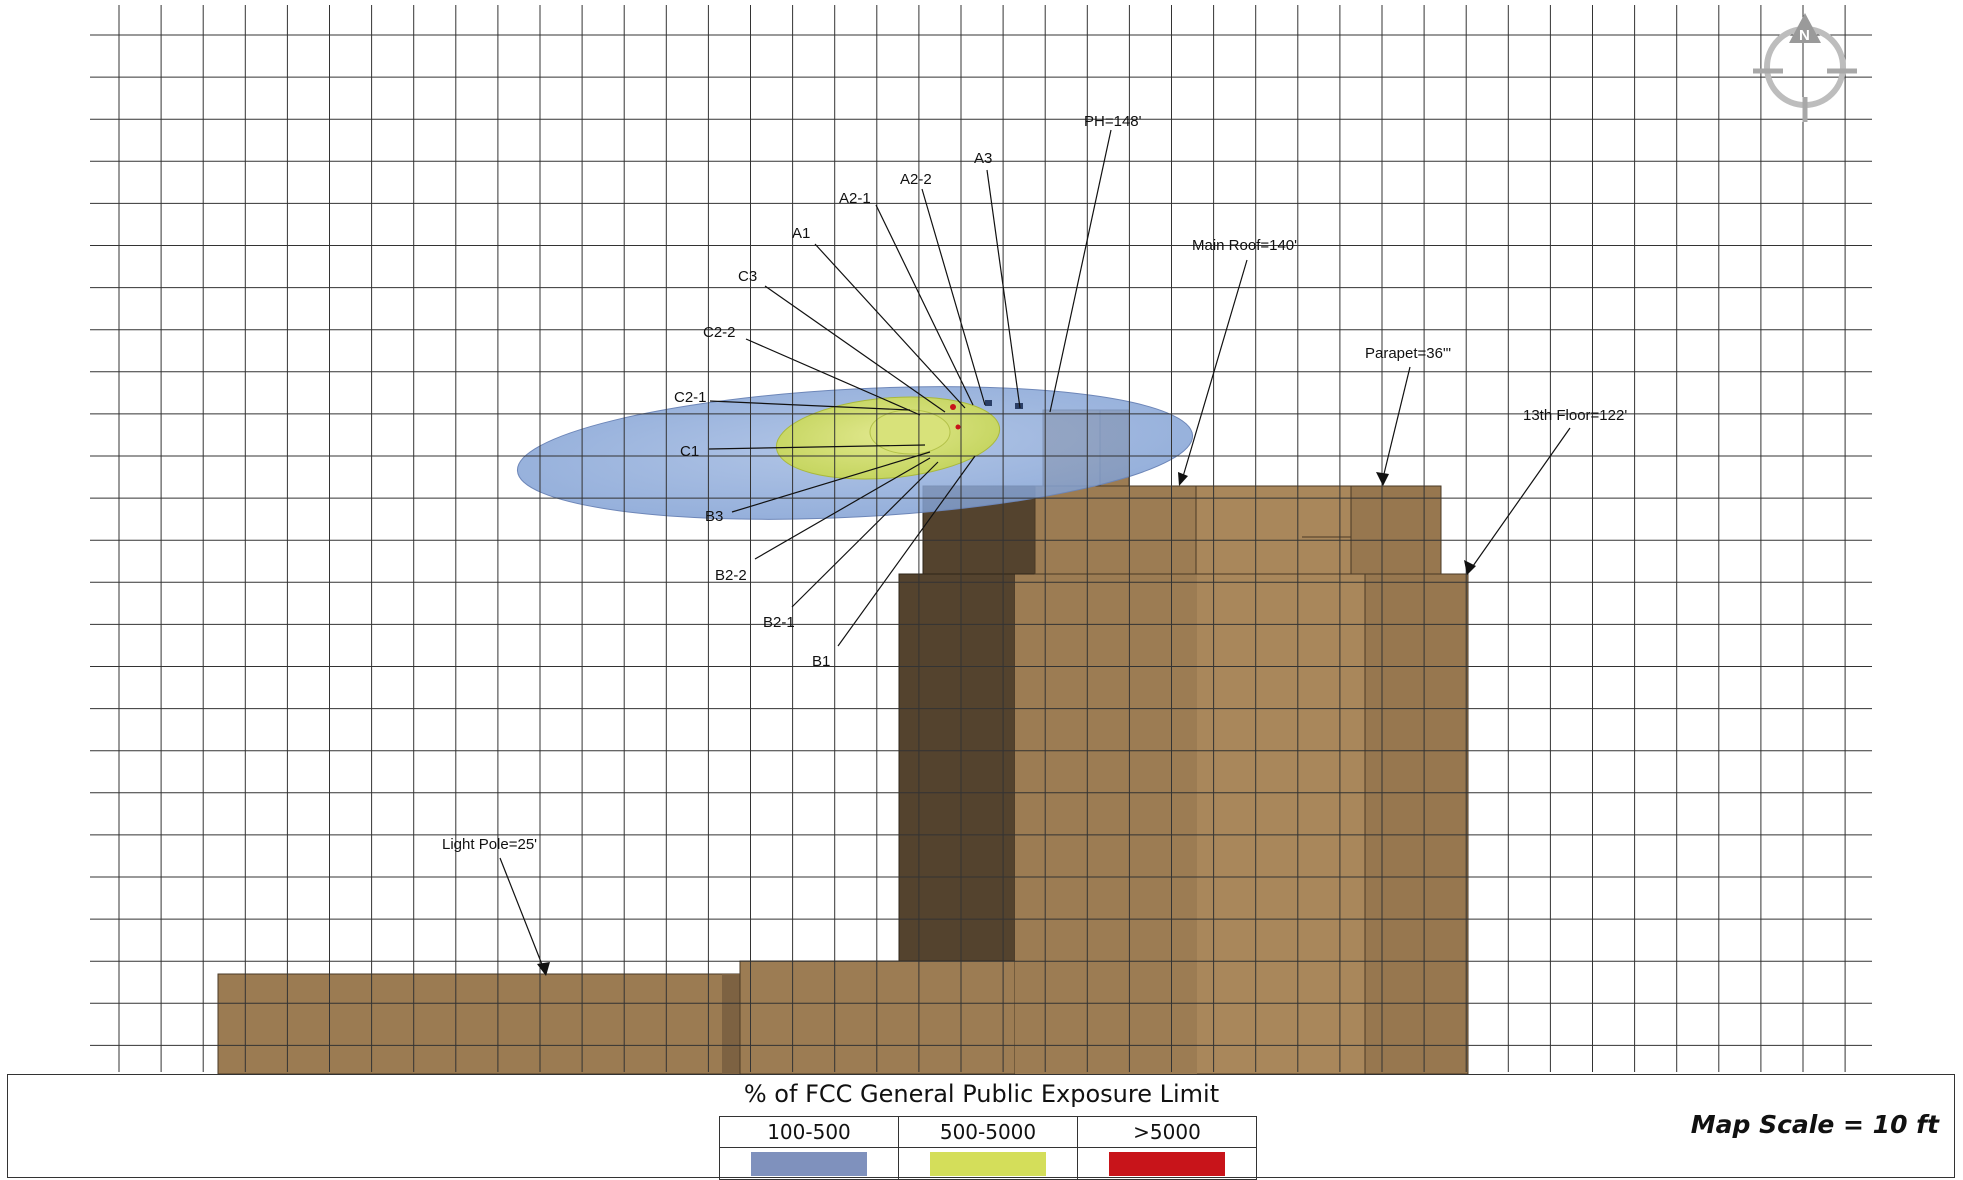 Image resolution: width=1963 pixels, height=1180 pixels. Describe the element at coordinates (1273, 530) in the screenshot. I see `main-roof-light-block` at that location.